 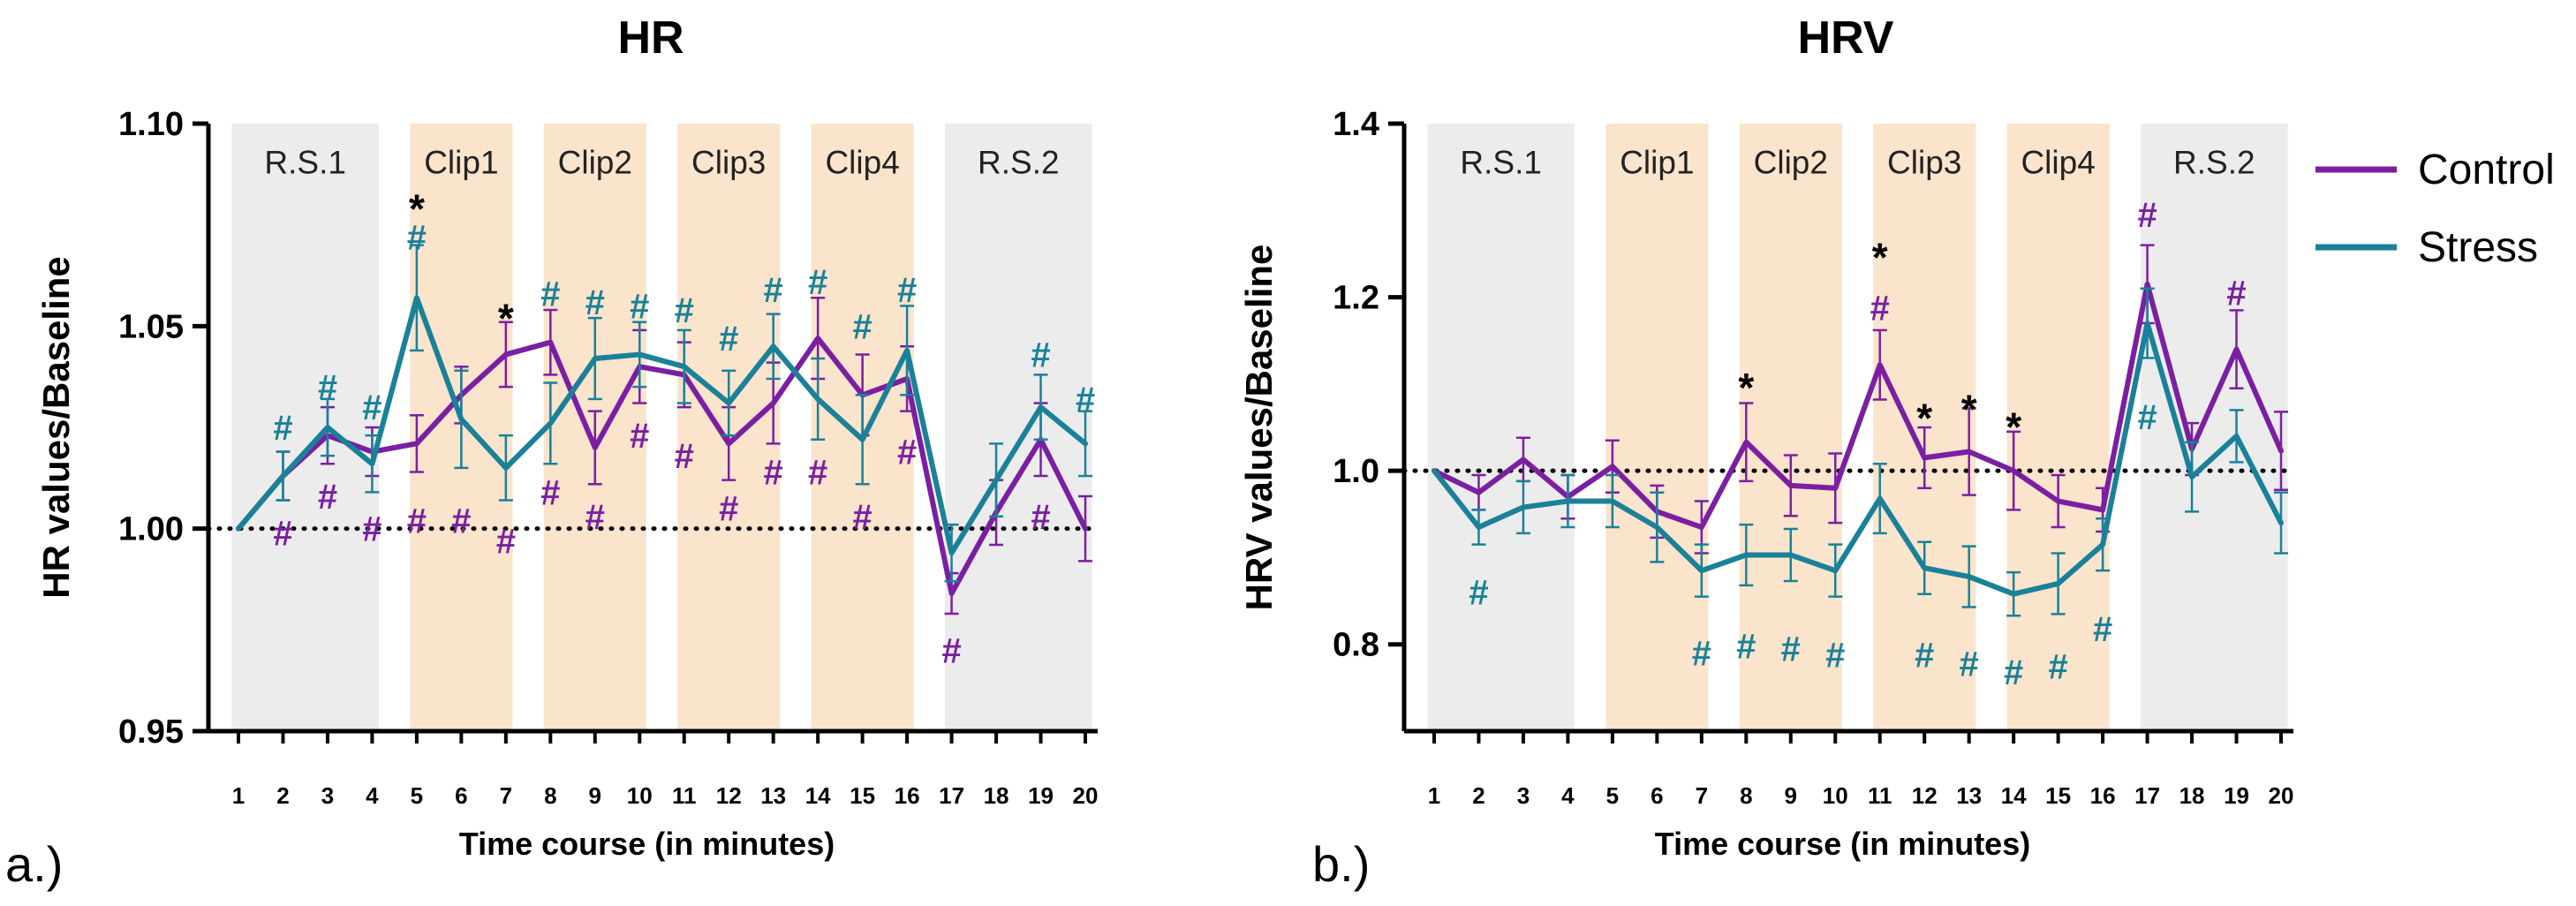 I want to click on x-tick-label: 6, so click(x=461, y=795).